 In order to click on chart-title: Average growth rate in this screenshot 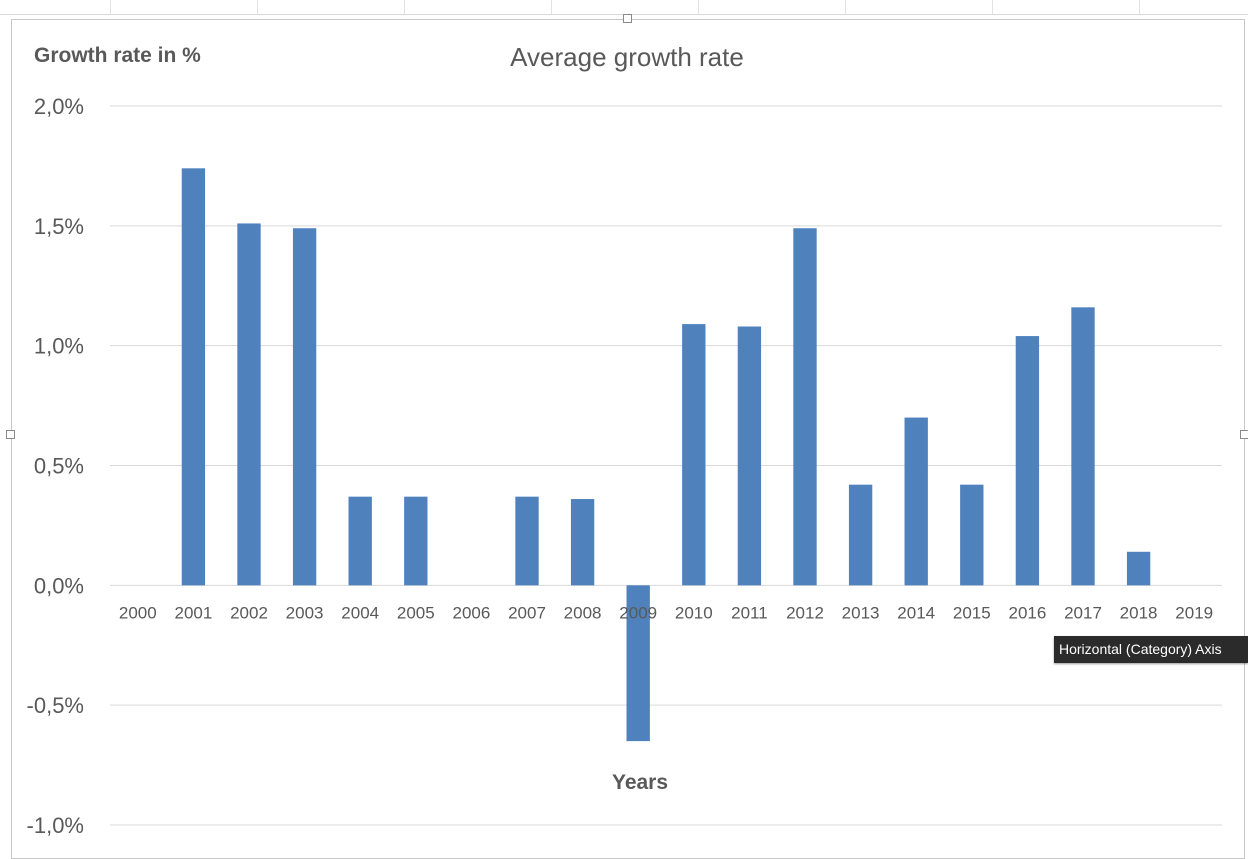, I will do `click(627, 57)`.